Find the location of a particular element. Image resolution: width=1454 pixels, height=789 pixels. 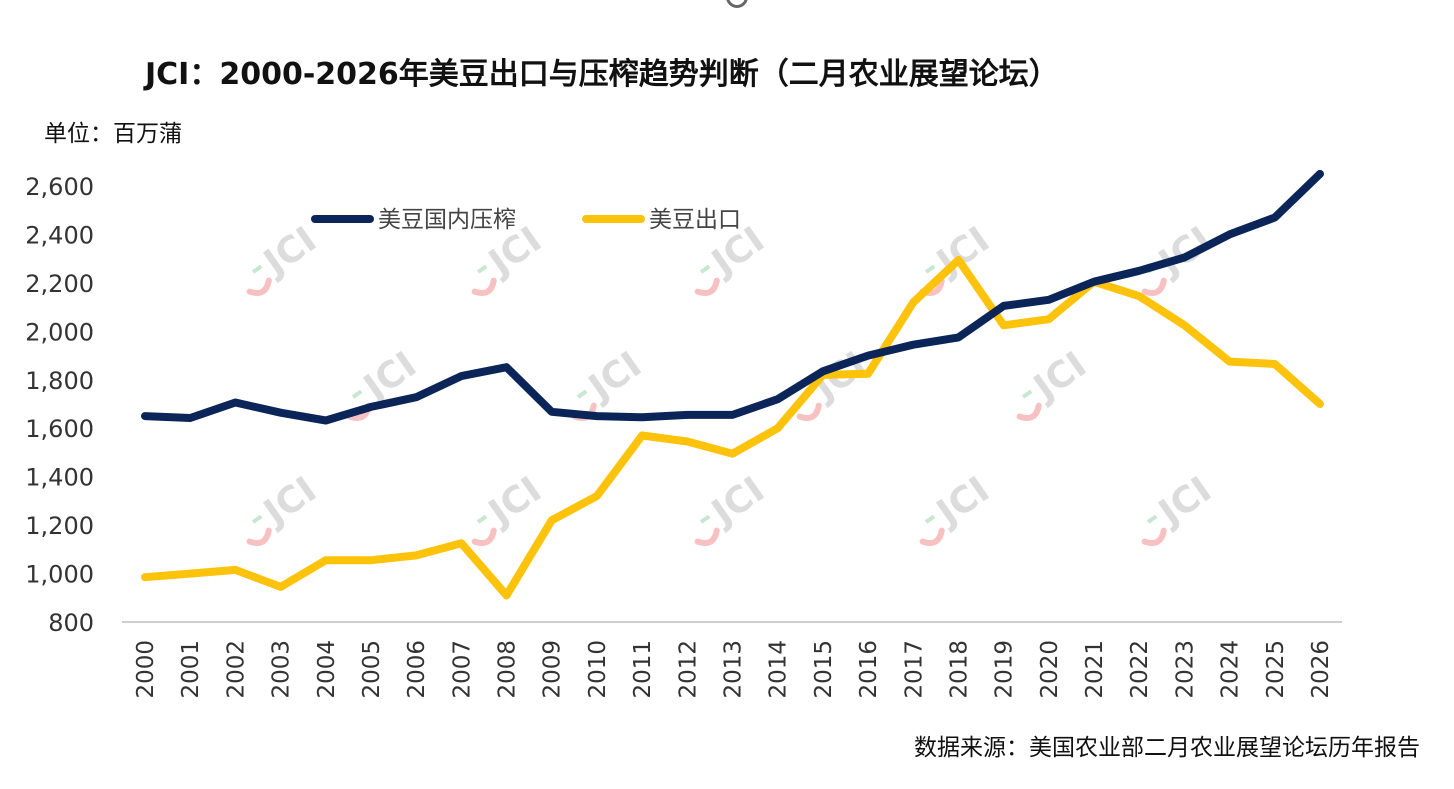

x-tick-label: 2011 is located at coordinates (643, 669).